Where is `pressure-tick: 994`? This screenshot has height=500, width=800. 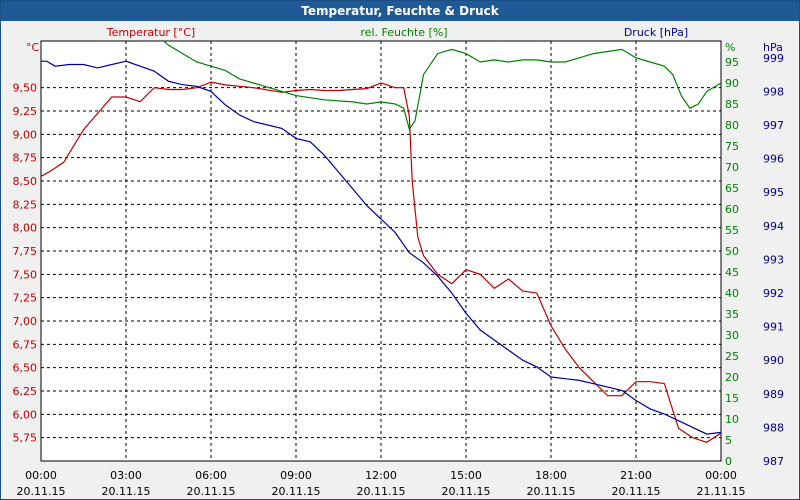
pressure-tick: 994 is located at coordinates (773, 226).